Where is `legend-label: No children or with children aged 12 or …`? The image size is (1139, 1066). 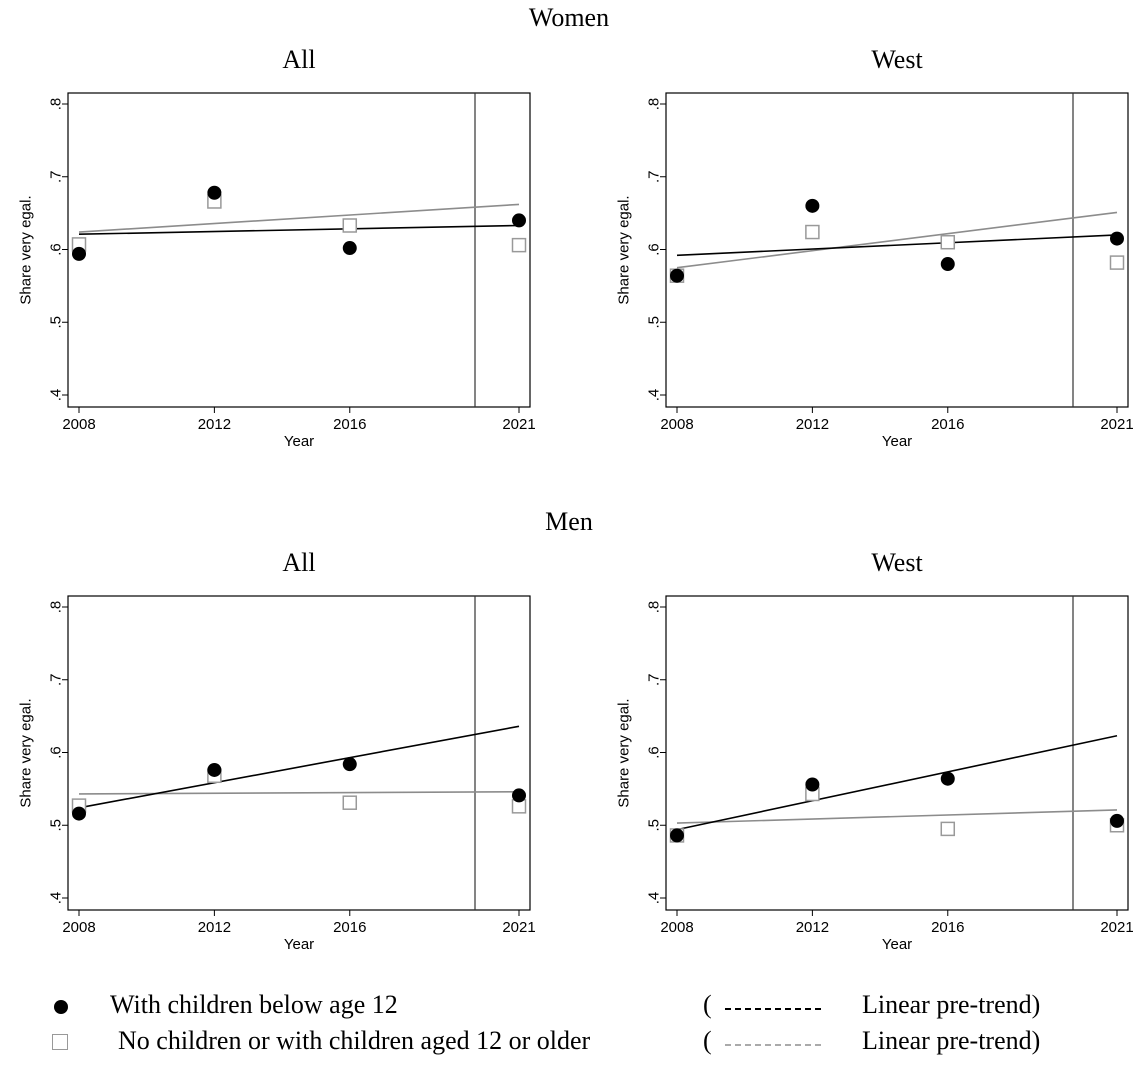 legend-label: No children or with children aged 12 or … is located at coordinates (354, 1040).